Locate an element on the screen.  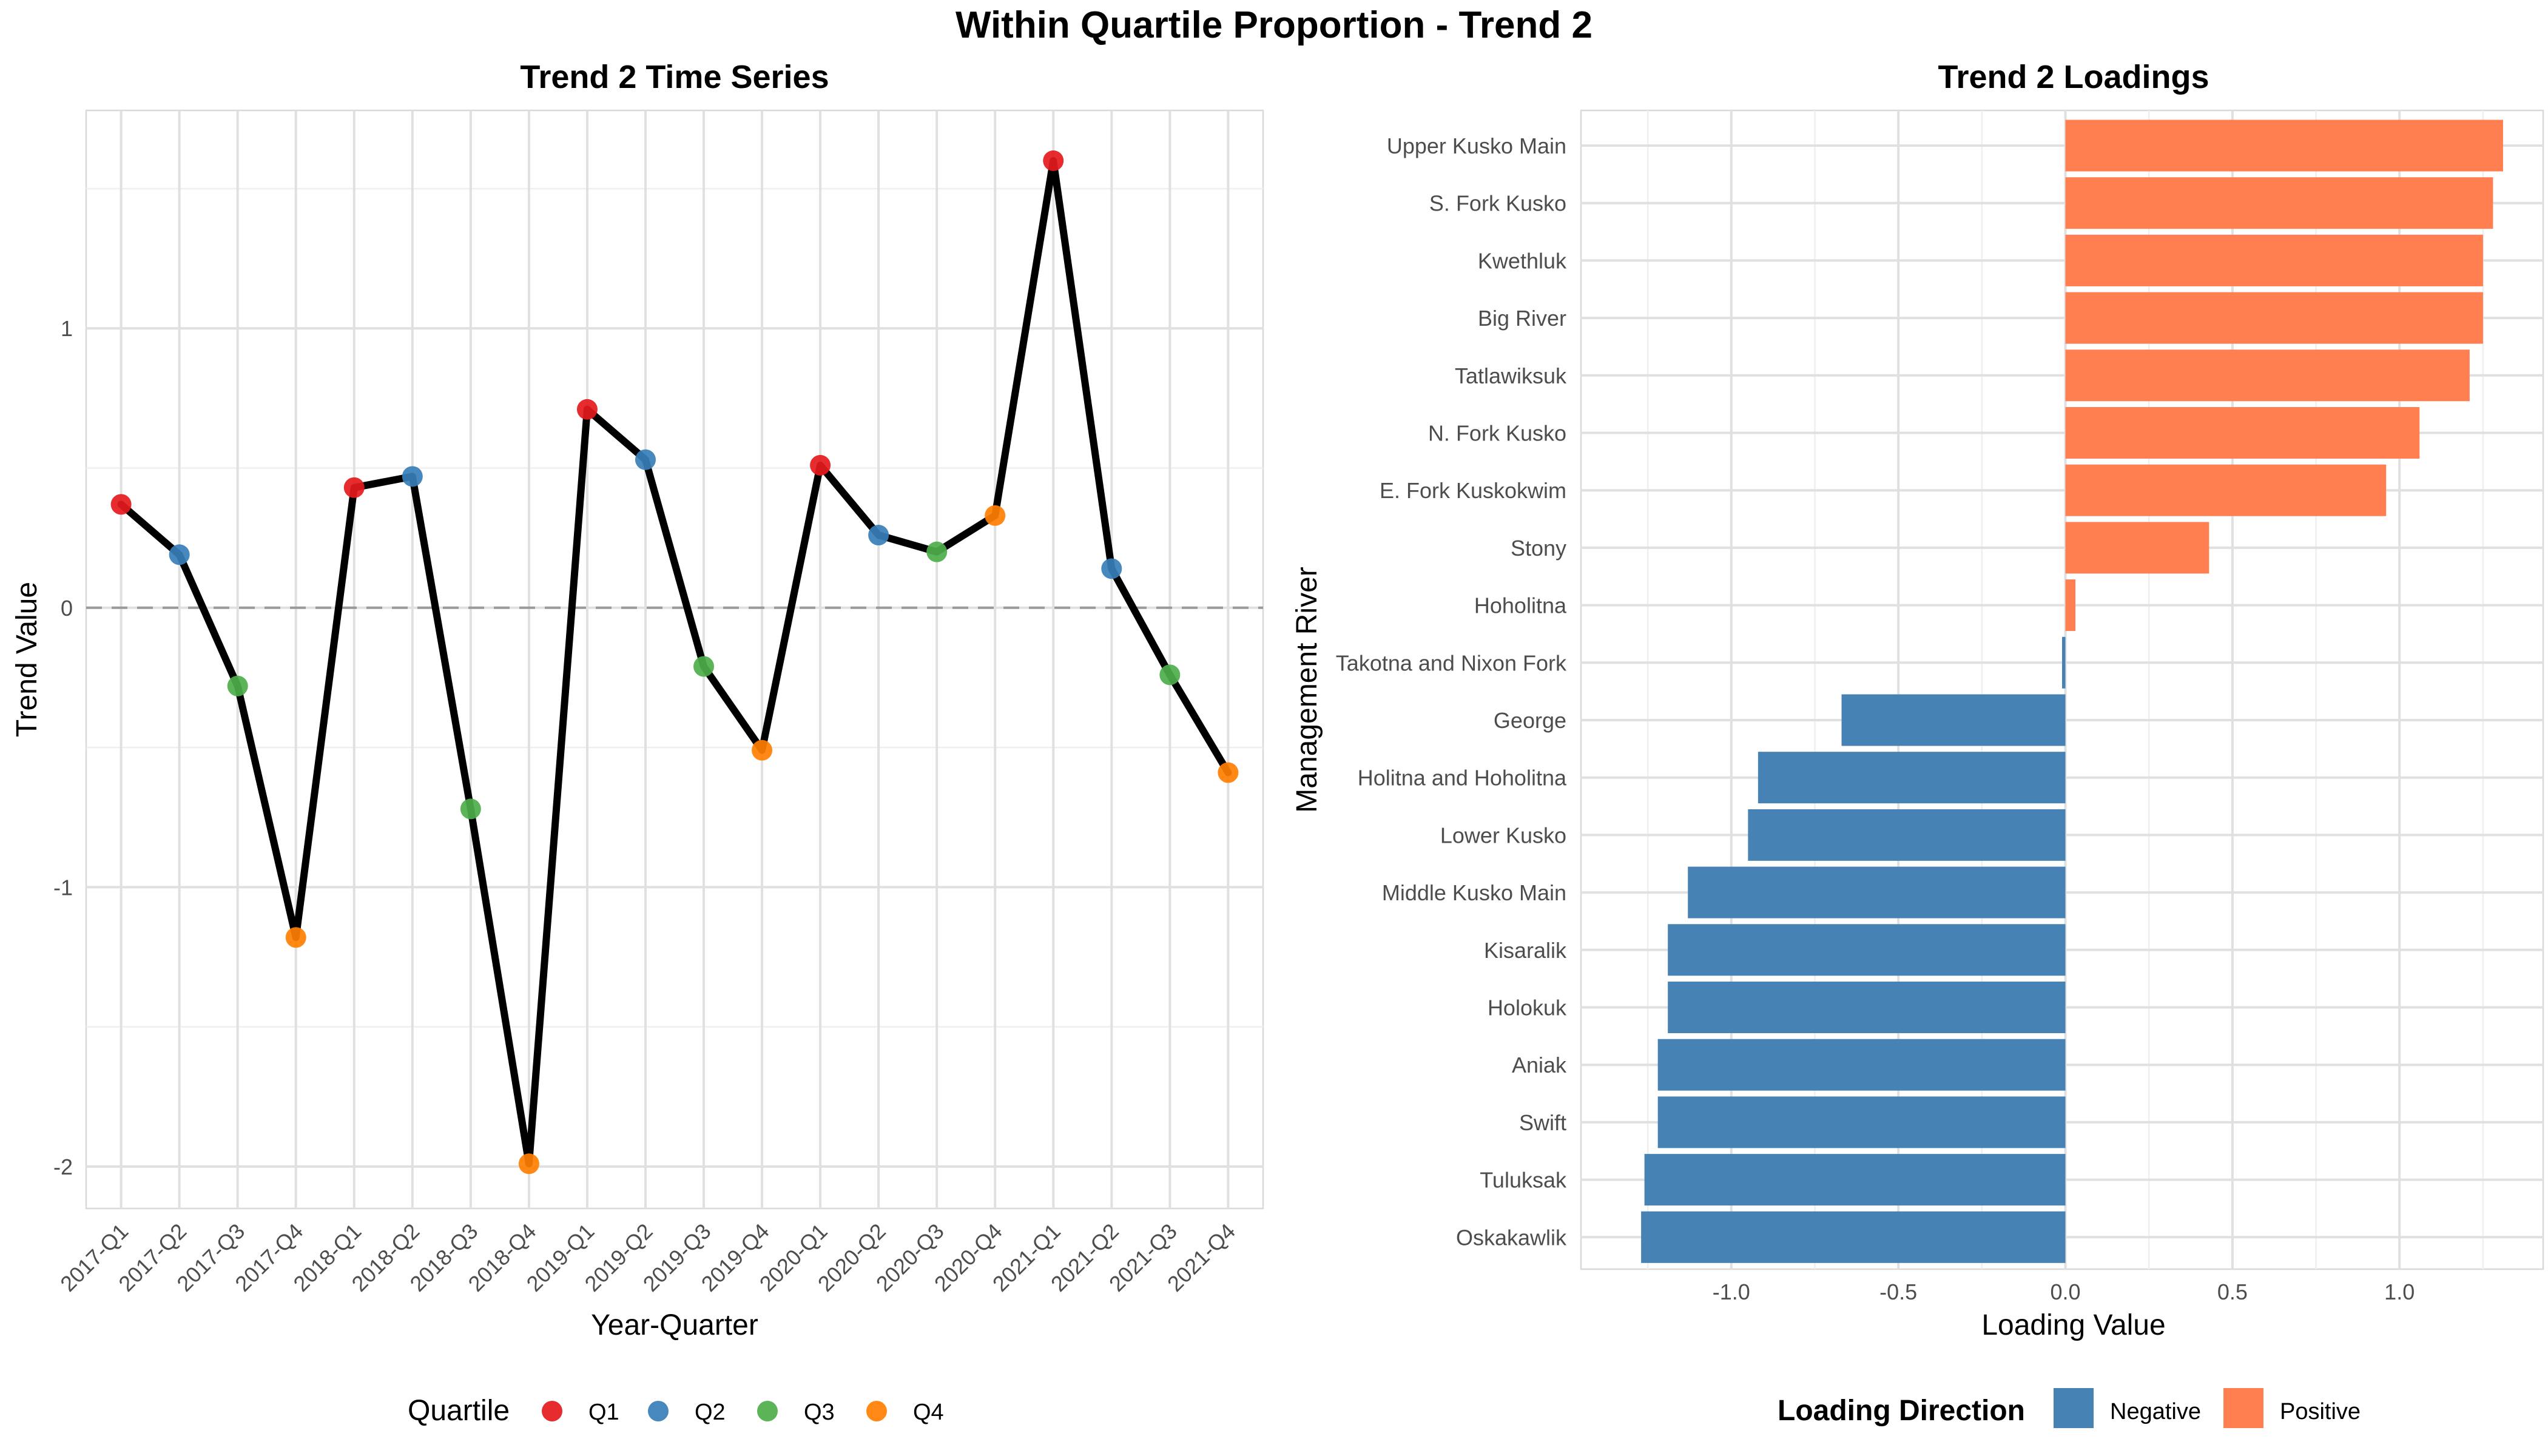
loadings-x-axis-label: Loading Value is located at coordinates (2073, 1325).